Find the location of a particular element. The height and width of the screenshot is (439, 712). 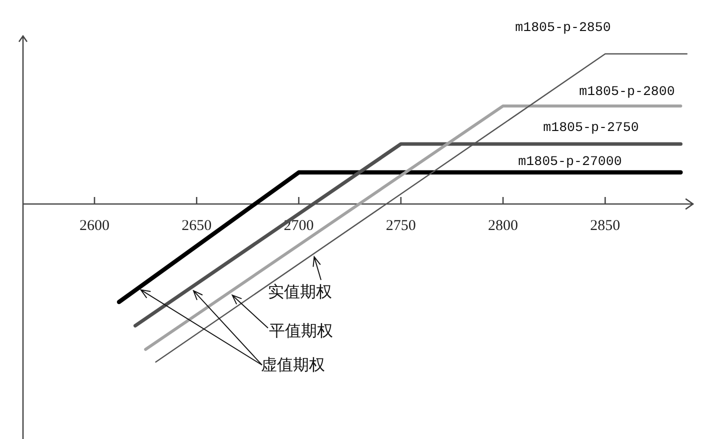

series-label: m1805-p-2750 is located at coordinates (591, 127).